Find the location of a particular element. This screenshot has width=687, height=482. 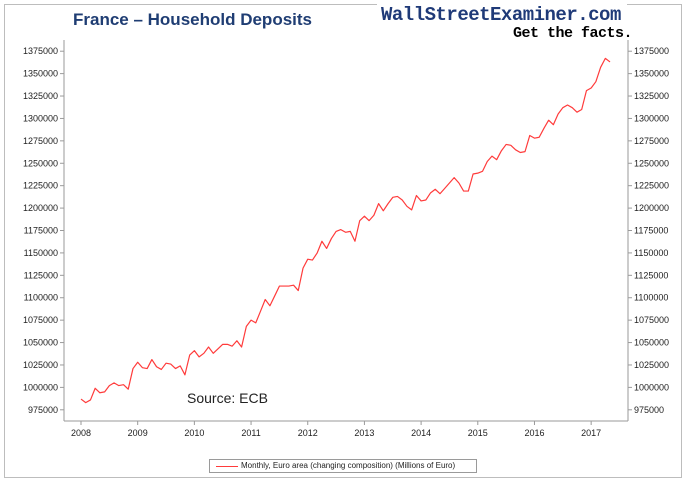

y-tick-label-left: 1025000 is located at coordinates (40, 365).